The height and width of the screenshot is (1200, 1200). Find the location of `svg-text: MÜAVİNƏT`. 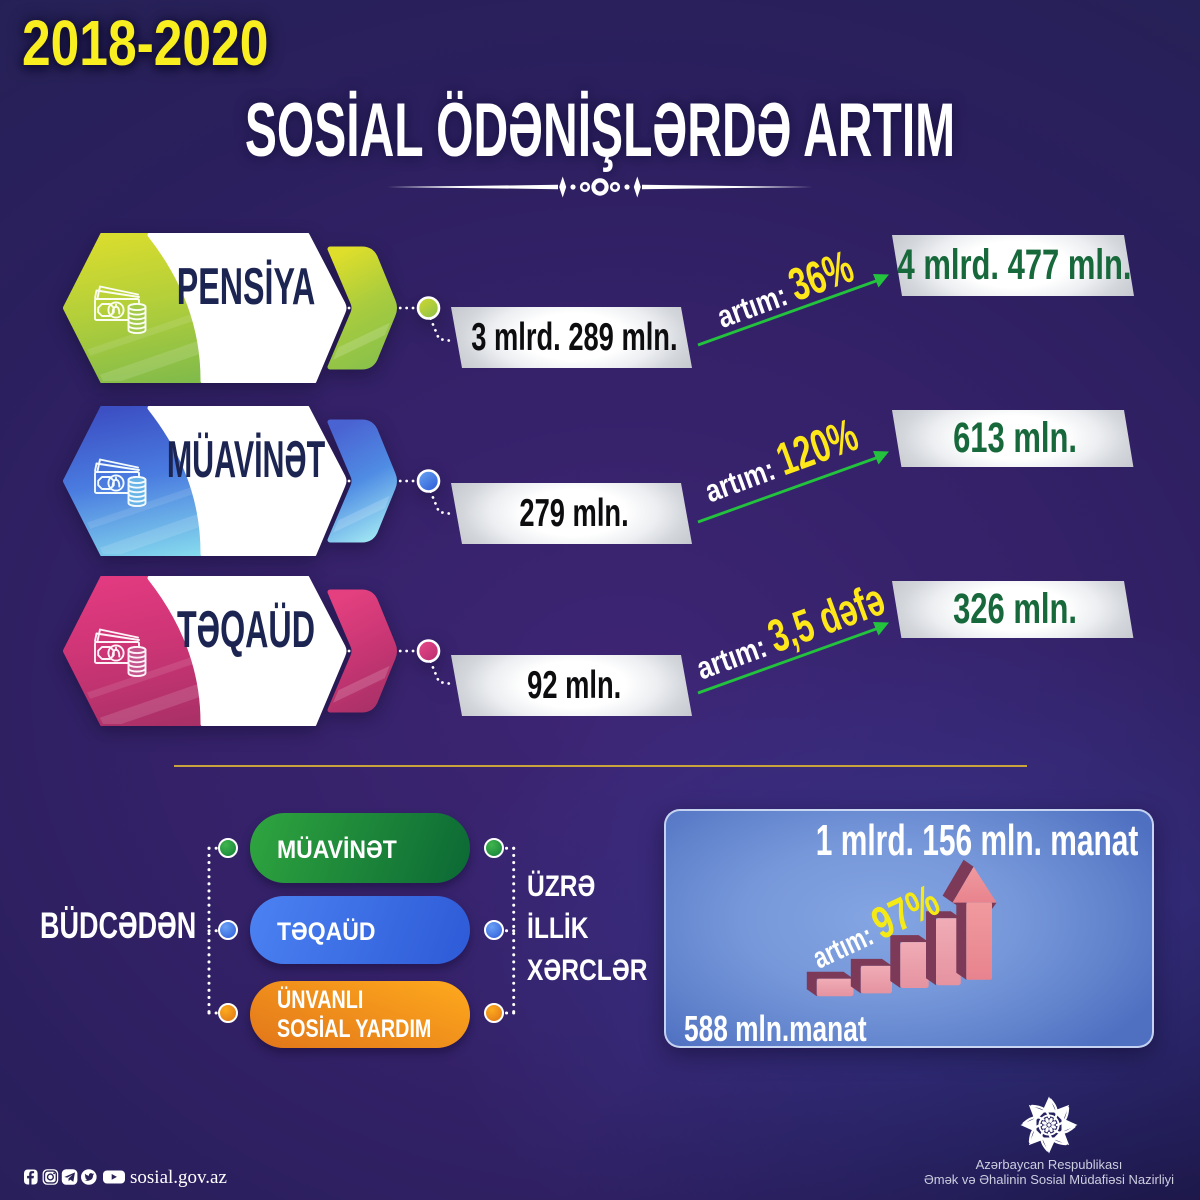

svg-text: MÜAVİNƏT is located at coordinates (246, 460).